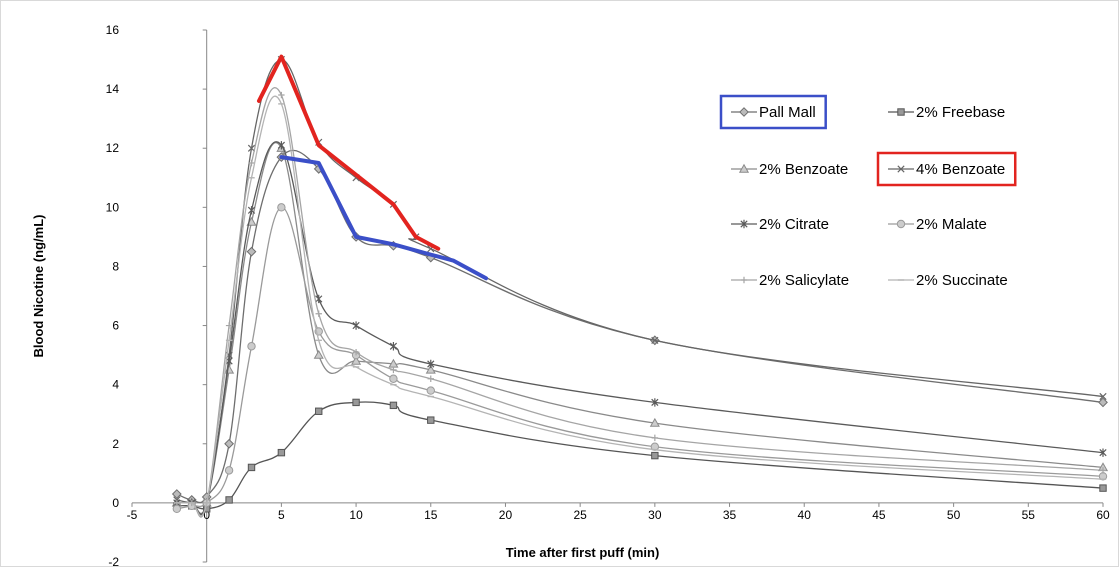 This screenshot has height=568, width=1119. I want to click on legend-label: 2% Succinate, so click(962, 280).